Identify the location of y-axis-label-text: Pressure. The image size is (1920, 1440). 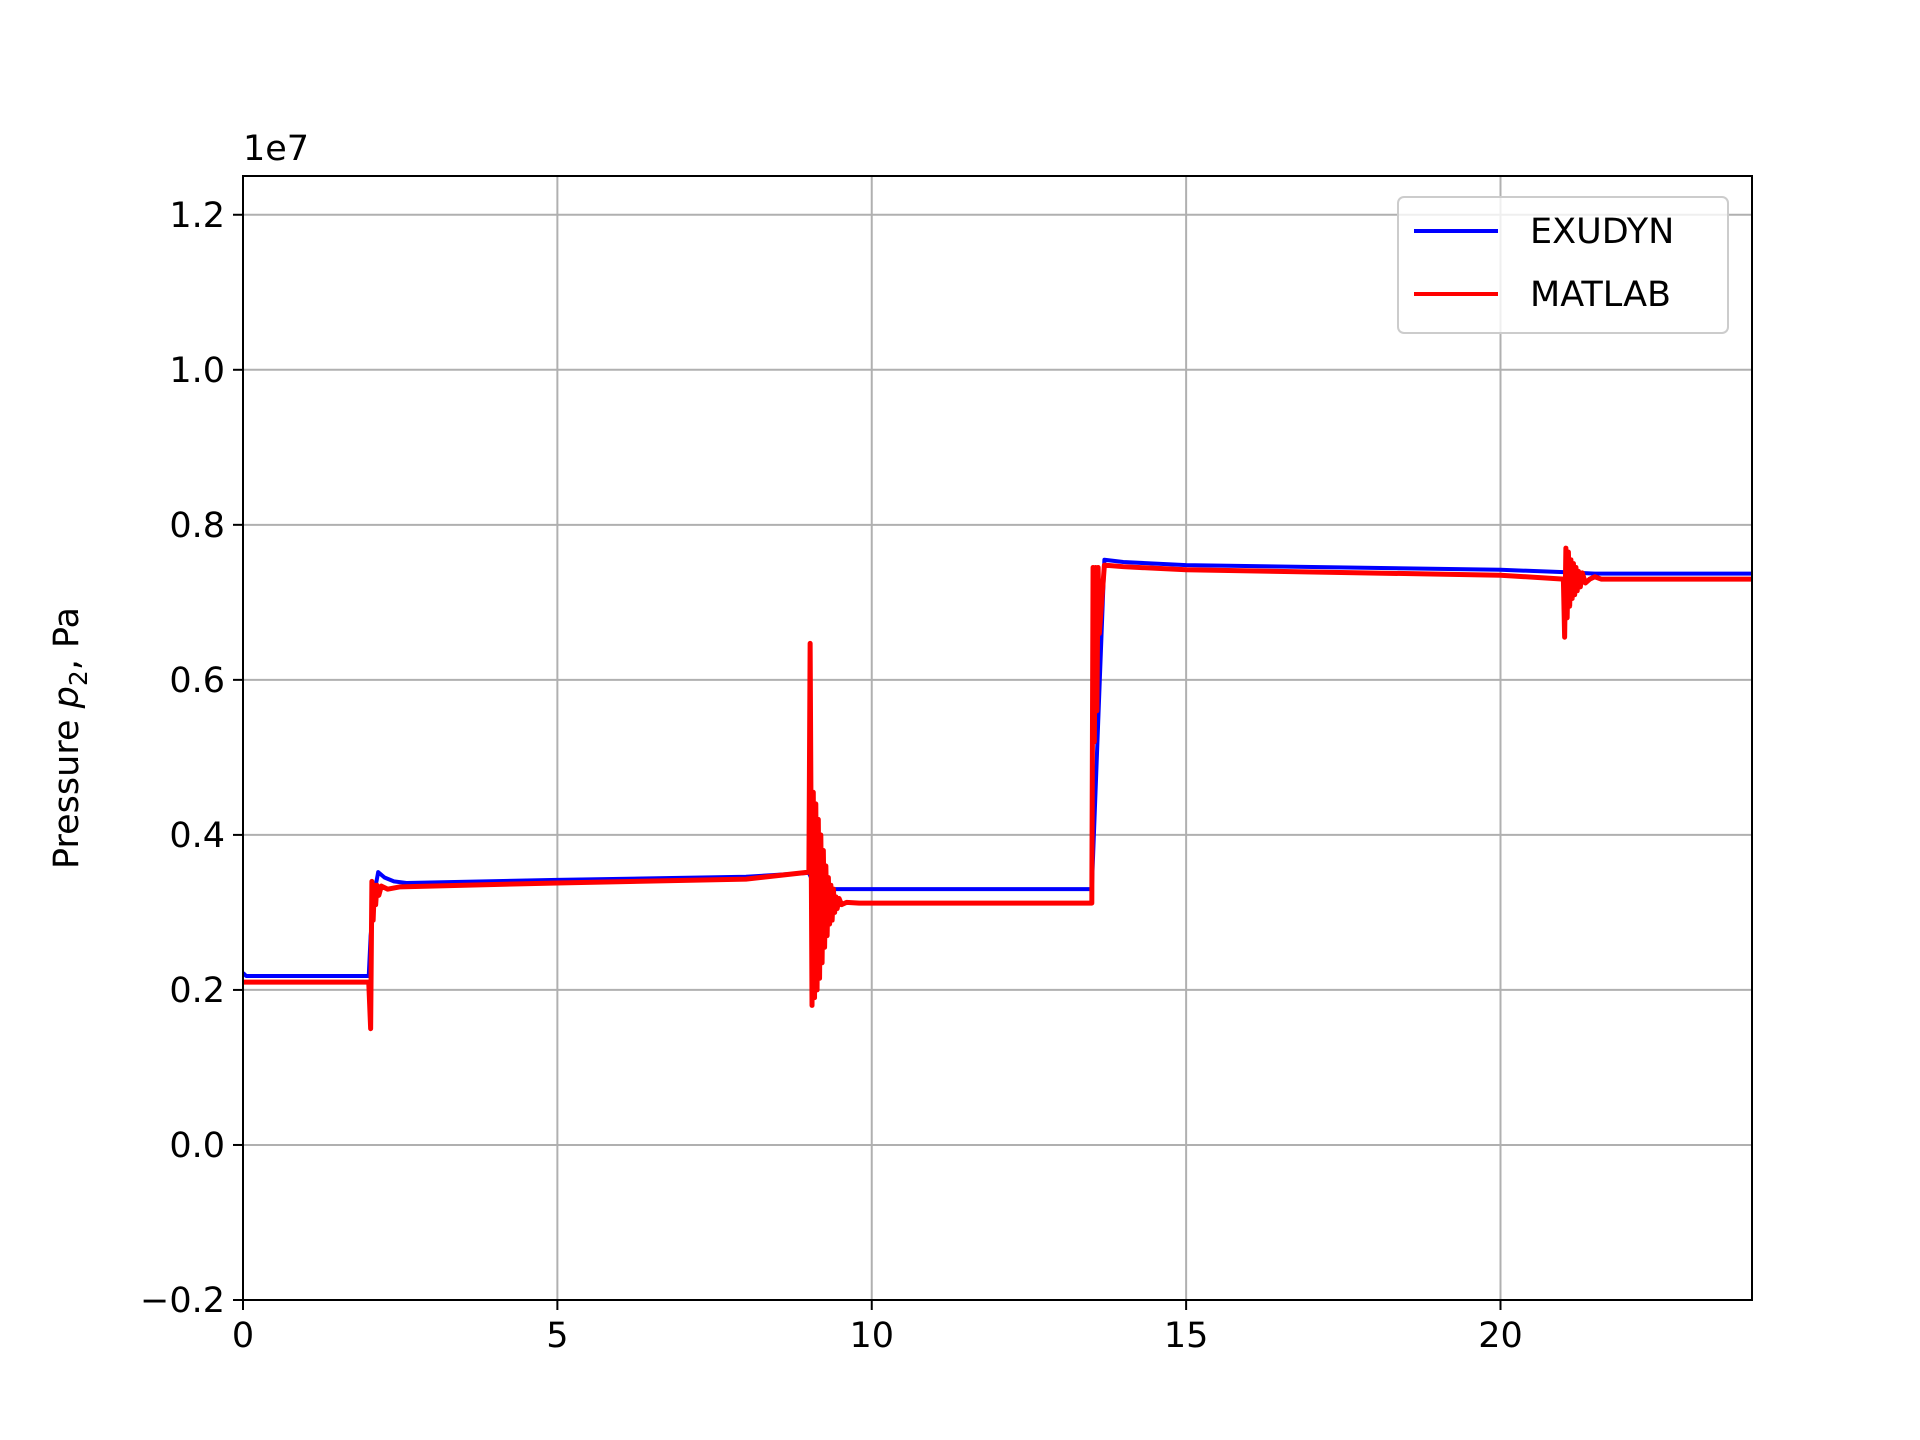
(67, 788).